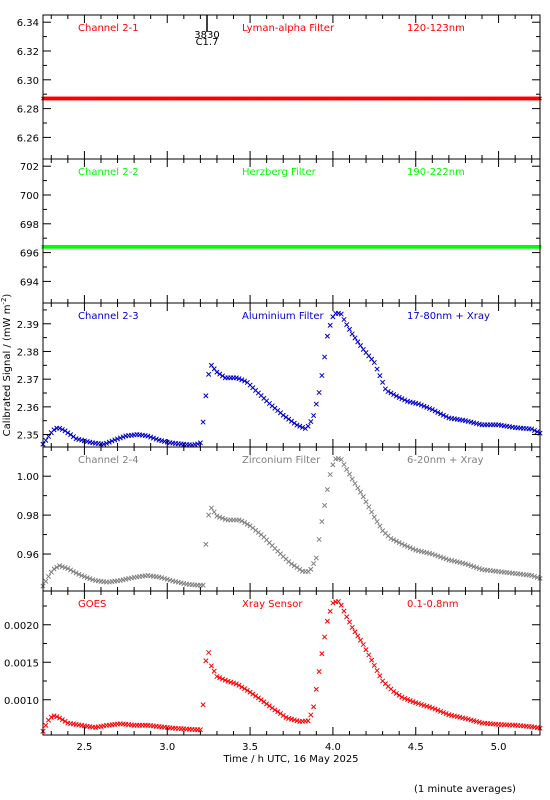  I want to click on panel-channel-label: GOES, so click(92, 604).